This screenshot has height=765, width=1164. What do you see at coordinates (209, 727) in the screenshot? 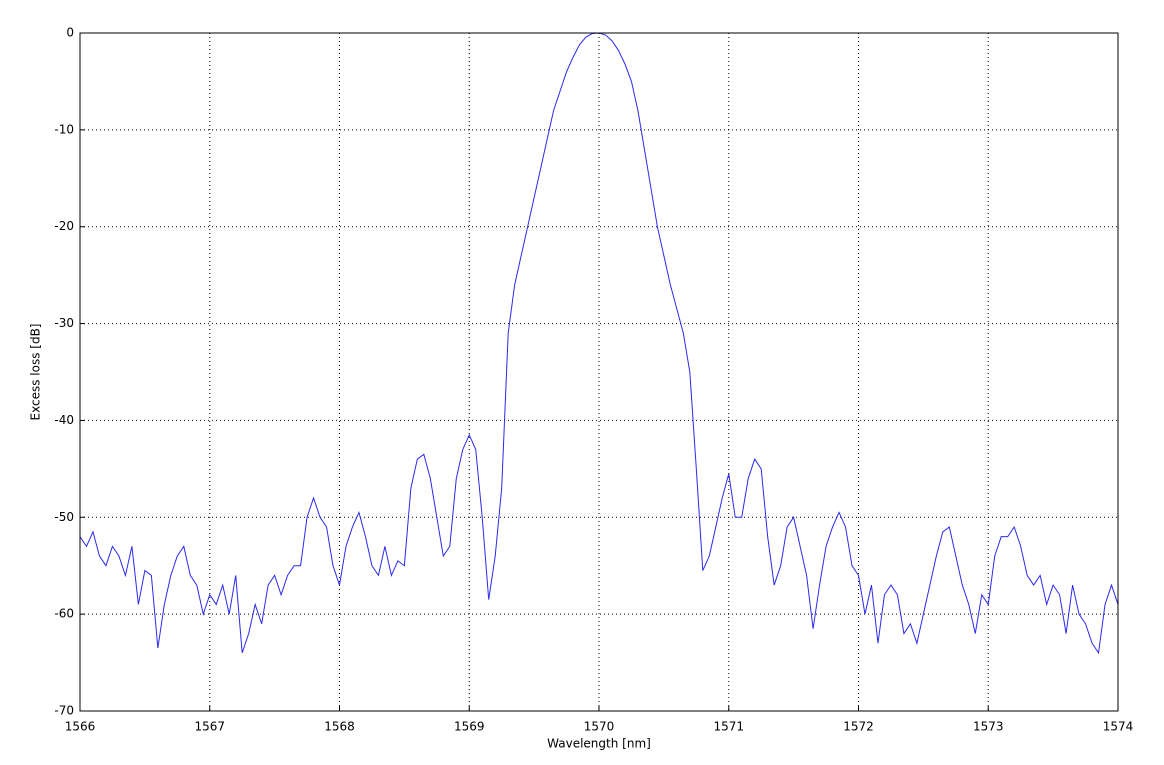
I see `x-tick-label: 1567` at bounding box center [209, 727].